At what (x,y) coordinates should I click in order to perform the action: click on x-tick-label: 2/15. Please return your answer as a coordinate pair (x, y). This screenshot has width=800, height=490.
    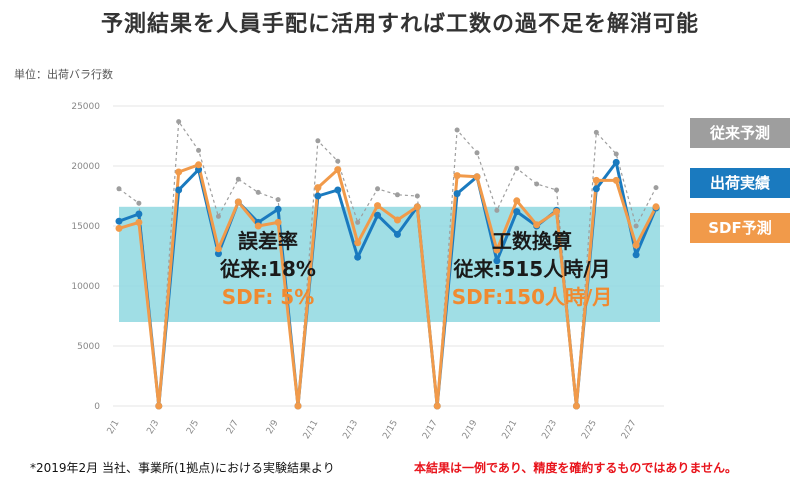
    Looking at the image, I should click on (390, 430).